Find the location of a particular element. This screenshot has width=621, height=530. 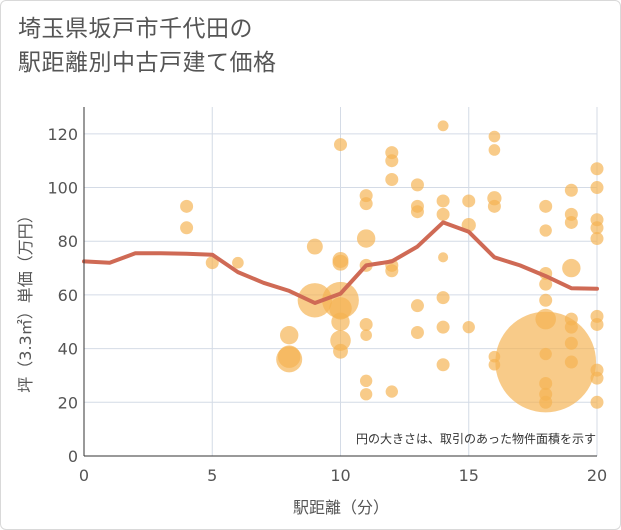

y-tick-label: 40 is located at coordinates (68, 349).